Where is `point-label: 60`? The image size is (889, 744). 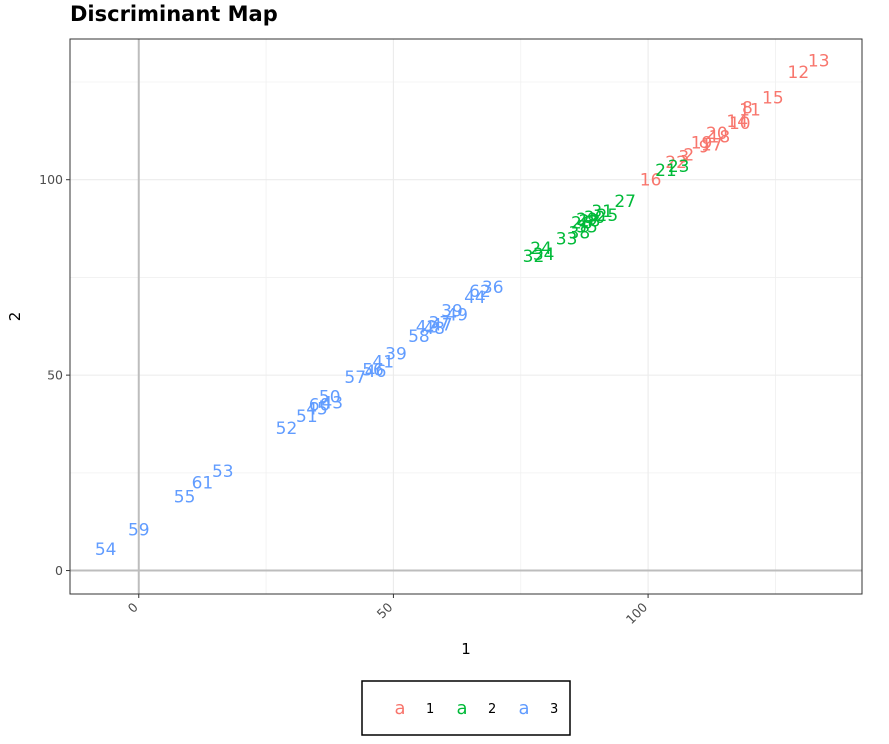 point-label: 60 is located at coordinates (320, 405).